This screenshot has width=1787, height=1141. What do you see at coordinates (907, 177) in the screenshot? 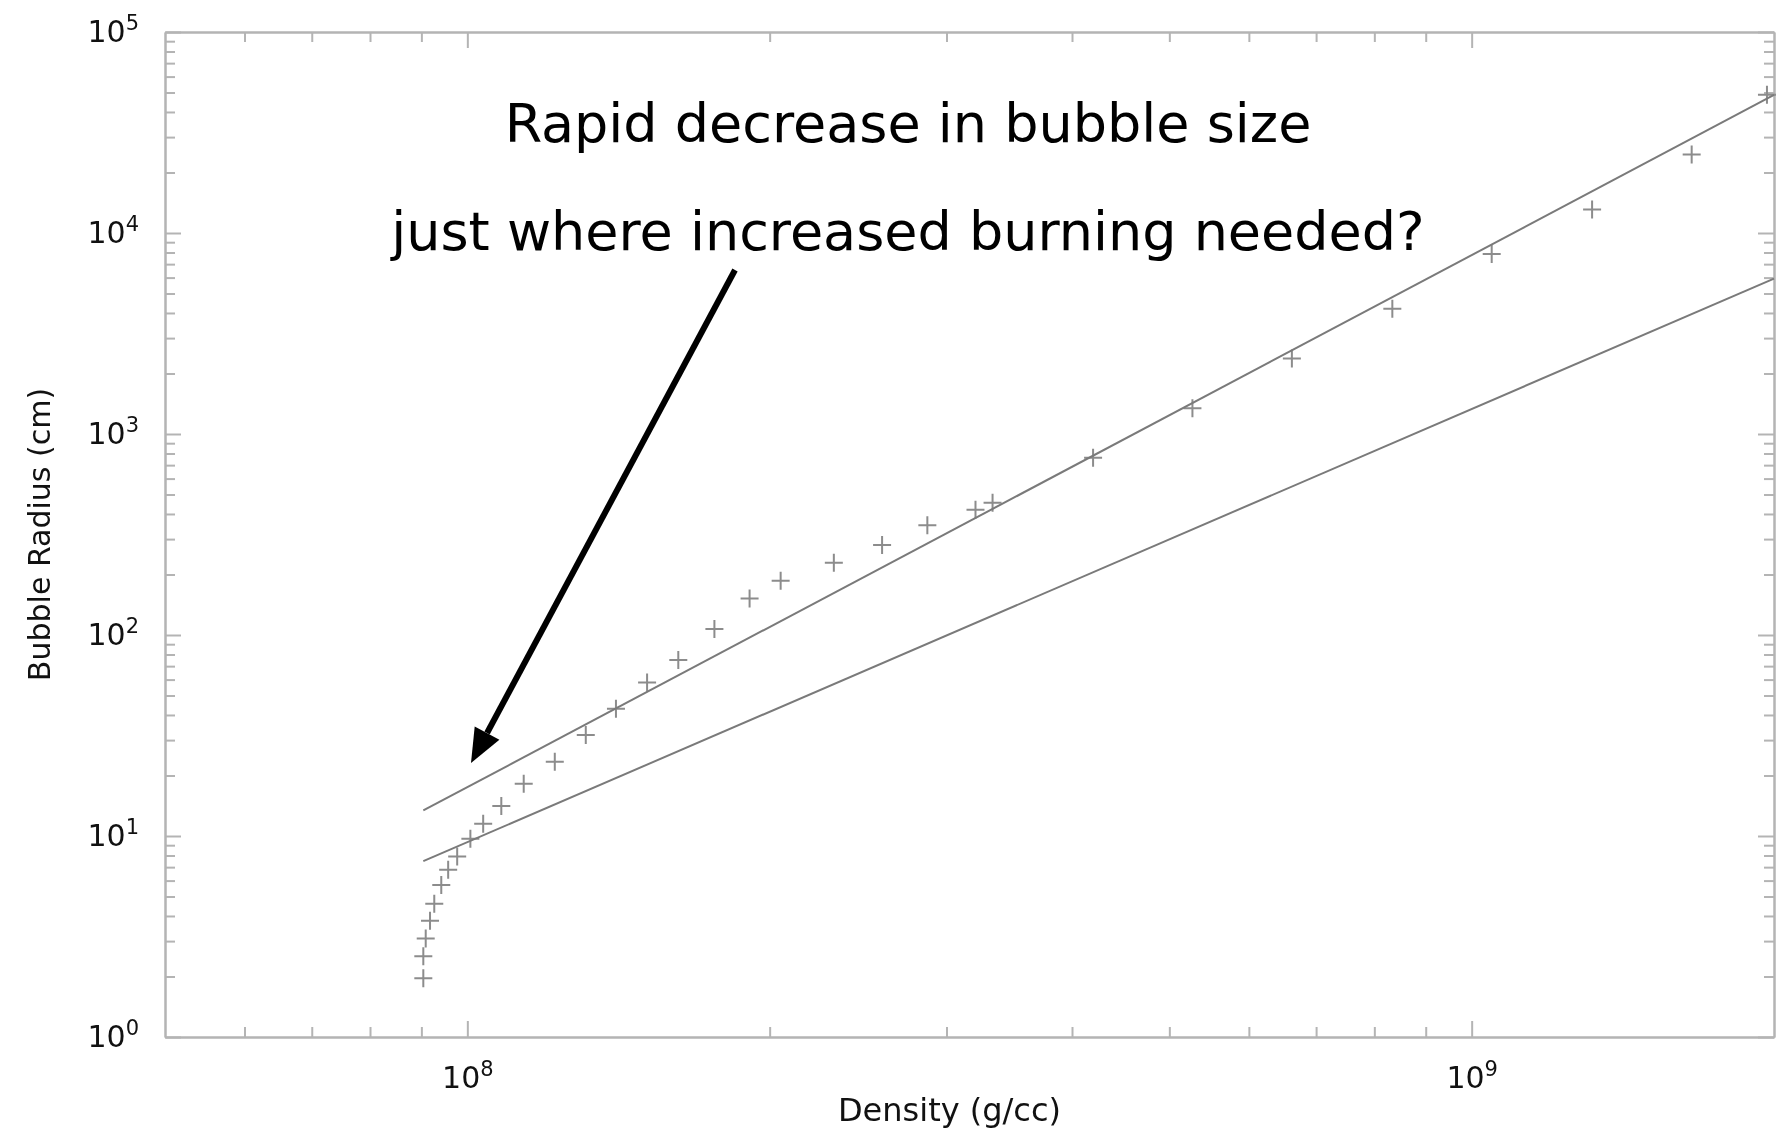
I see `annotation: Rapid decrease in bubble size just where increased burning needed?` at bounding box center [907, 177].